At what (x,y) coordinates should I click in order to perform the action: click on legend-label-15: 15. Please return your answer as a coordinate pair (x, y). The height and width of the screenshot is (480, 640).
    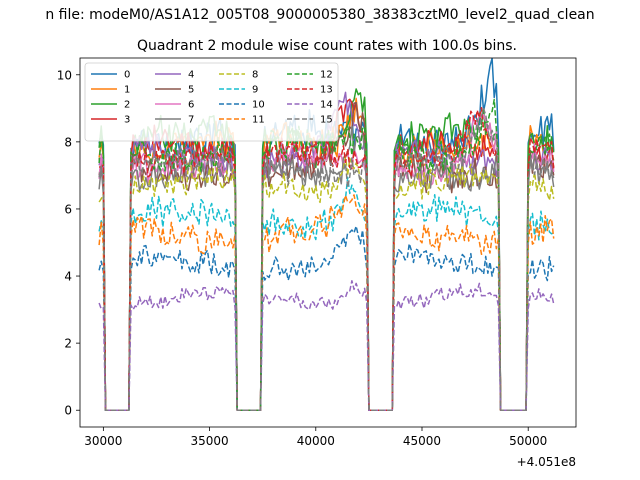
    Looking at the image, I should click on (326, 120).